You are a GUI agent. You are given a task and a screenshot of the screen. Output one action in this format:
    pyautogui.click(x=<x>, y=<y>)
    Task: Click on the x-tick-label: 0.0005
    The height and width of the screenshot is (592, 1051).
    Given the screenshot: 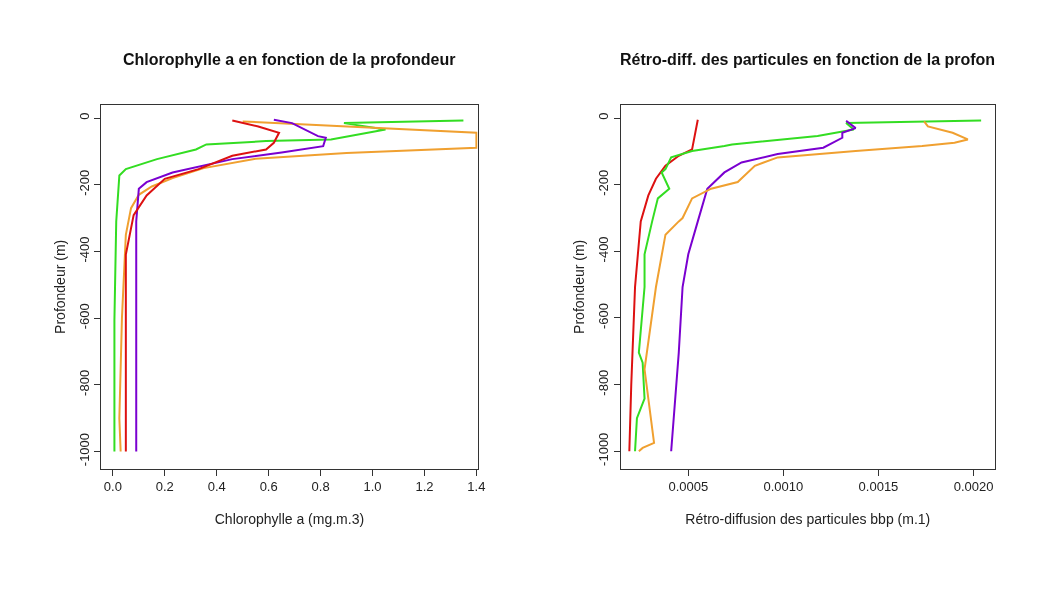 What is the action you would take?
    pyautogui.click(x=688, y=487)
    